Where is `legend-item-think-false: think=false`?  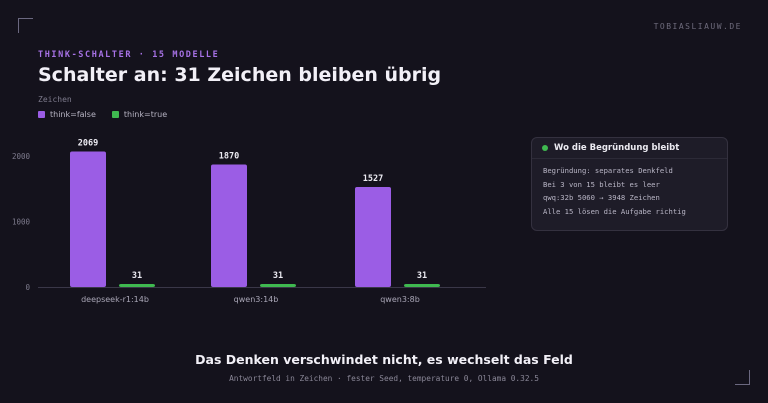
legend-item-think-false: think=false is located at coordinates (67, 114).